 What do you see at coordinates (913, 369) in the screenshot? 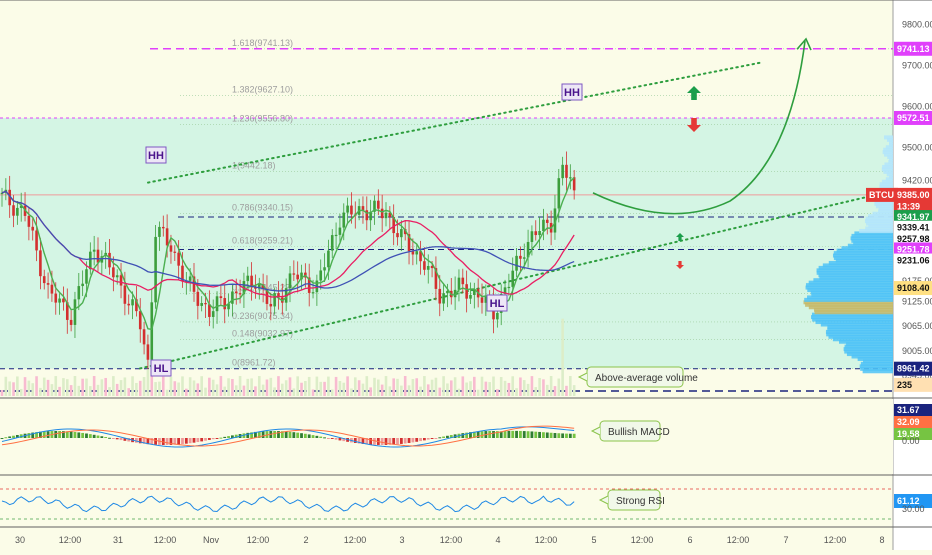
I see `price-tag-label: 8961.42` at bounding box center [913, 369].